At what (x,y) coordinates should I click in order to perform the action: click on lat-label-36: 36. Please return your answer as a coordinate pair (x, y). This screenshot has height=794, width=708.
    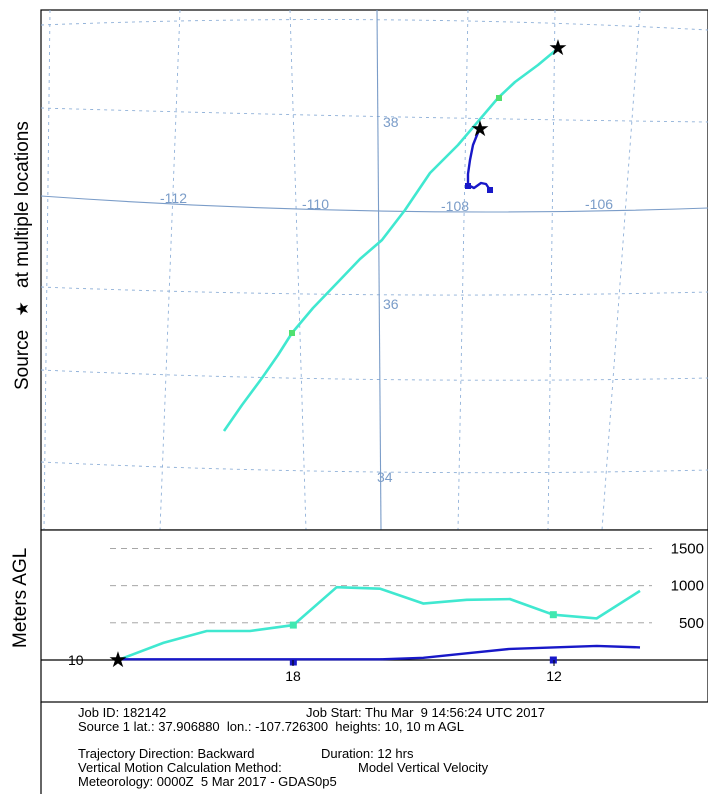
    Looking at the image, I should click on (391, 304).